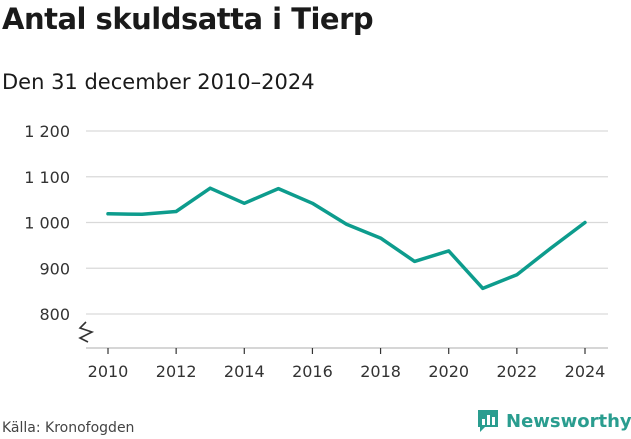 The image size is (631, 439). What do you see at coordinates (47, 223) in the screenshot?
I see `y-tick-label: 1 000` at bounding box center [47, 223].